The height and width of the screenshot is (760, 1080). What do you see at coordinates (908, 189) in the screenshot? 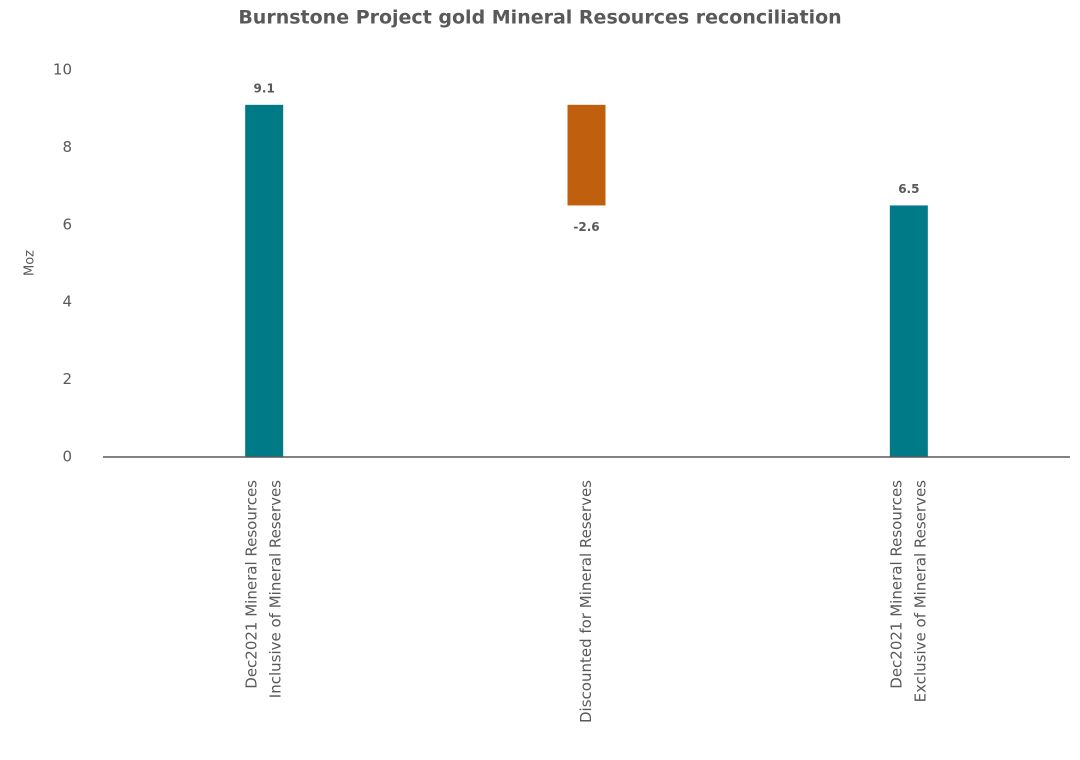
I see `value-label: 6.5` at bounding box center [908, 189].